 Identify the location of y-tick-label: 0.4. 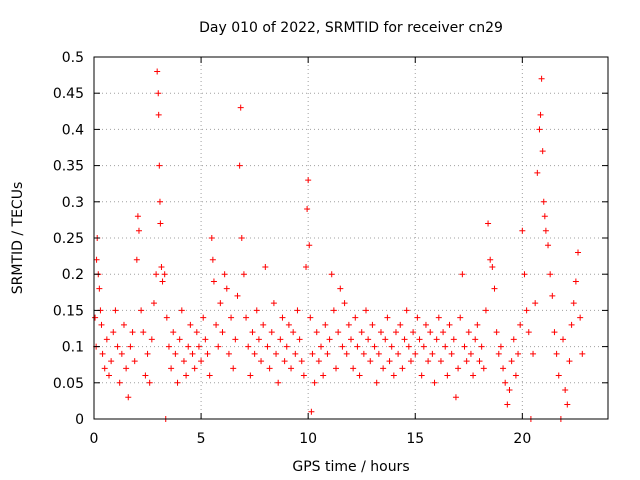
(73, 130).